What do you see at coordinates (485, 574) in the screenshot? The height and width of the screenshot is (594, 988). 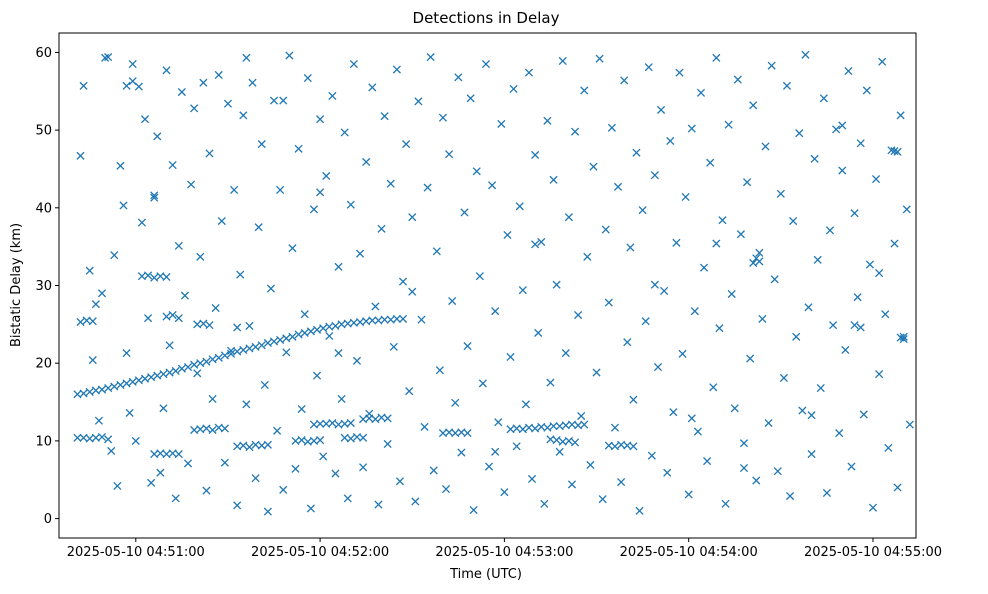 I see `x-axis-label: Time (UTC)` at bounding box center [485, 574].